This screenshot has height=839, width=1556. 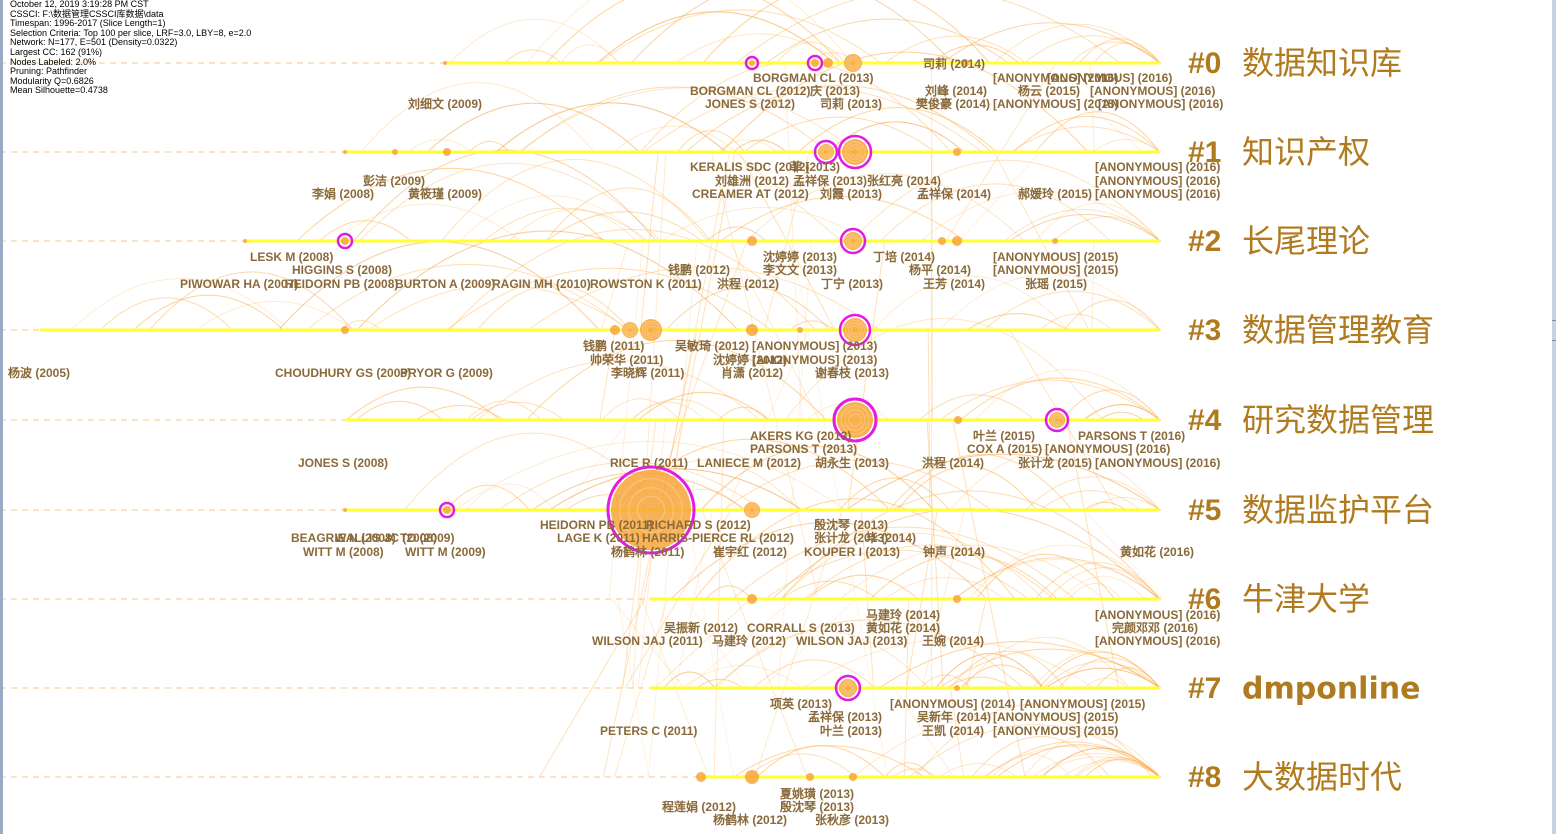 I want to click on node-label: 樊俊豪 (2014), so click(x=953, y=103).